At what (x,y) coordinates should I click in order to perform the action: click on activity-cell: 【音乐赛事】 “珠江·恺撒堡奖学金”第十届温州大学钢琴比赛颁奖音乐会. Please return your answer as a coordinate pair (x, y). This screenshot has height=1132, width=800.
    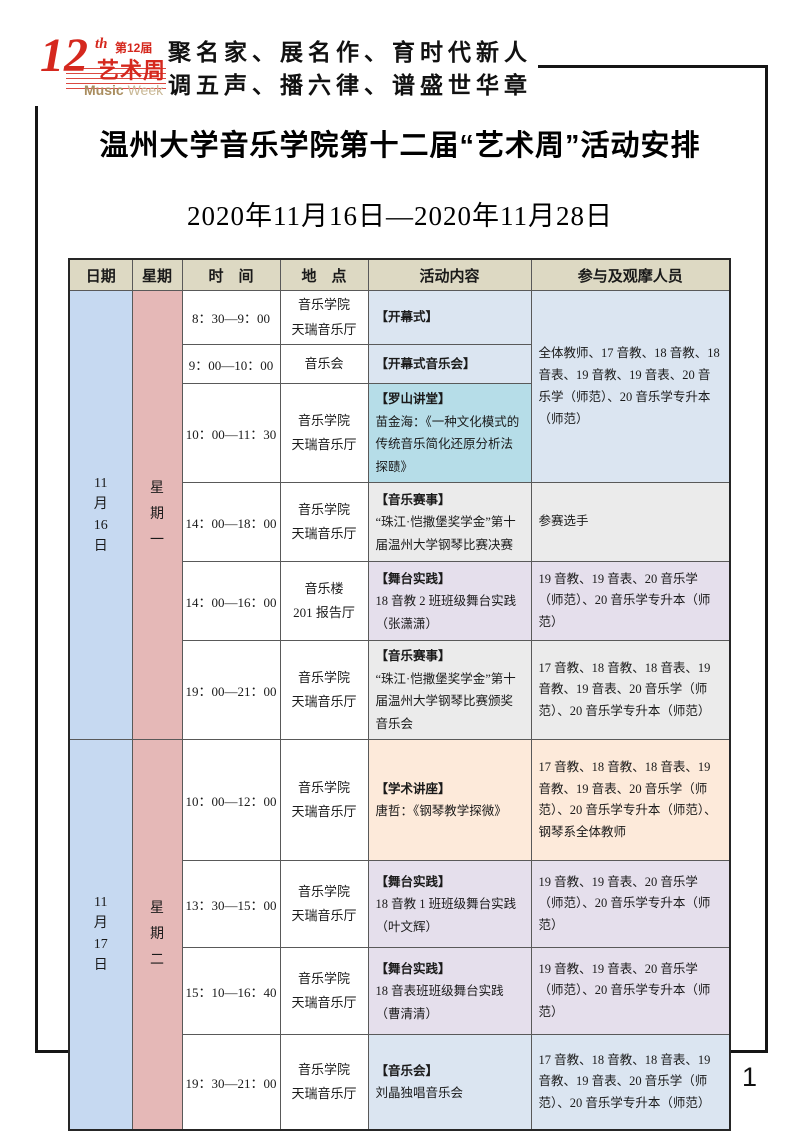
    Looking at the image, I should click on (449, 690).